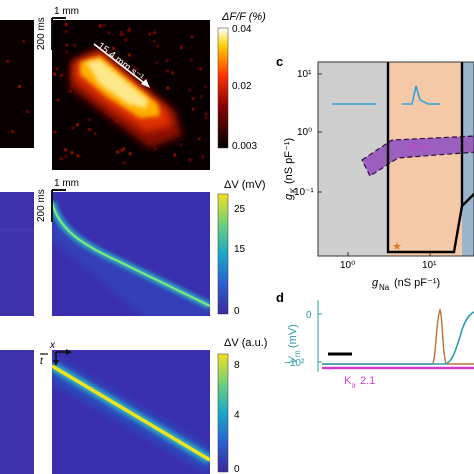 This screenshot has width=474, height=474. What do you see at coordinates (56, 363) in the screenshot?
I see `axis-arrowhead-t` at bounding box center [56, 363].